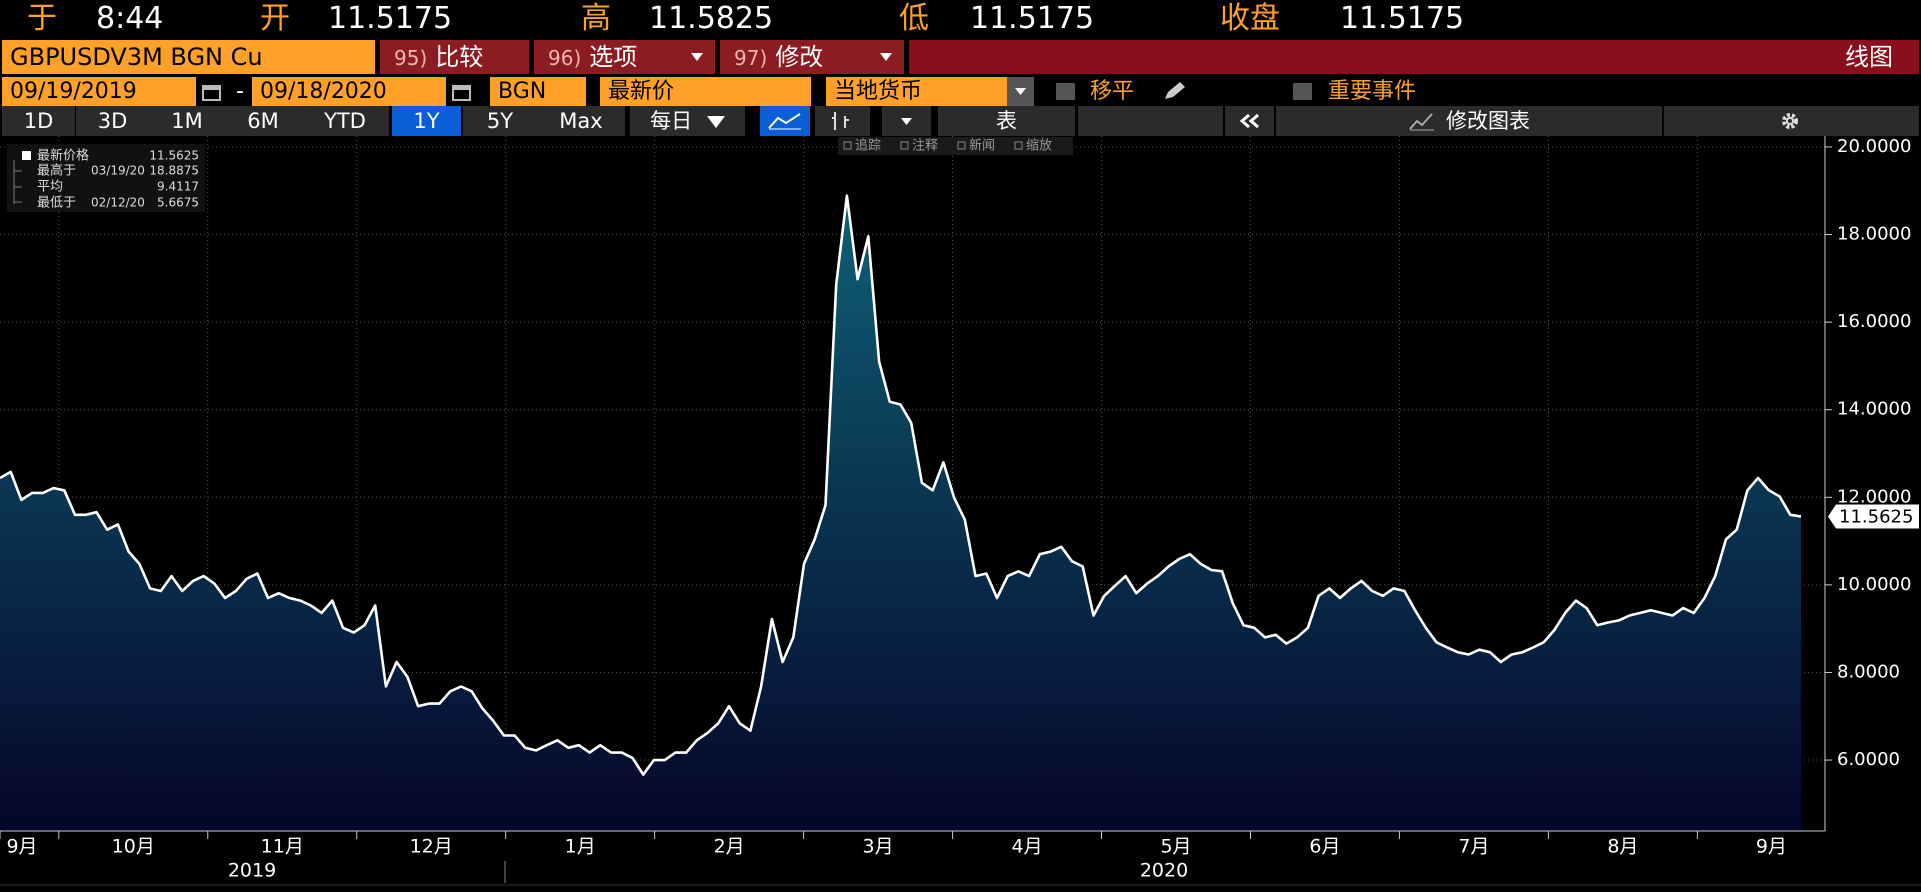 The image size is (1921, 892). I want to click on menu-number: 95), so click(411, 58).